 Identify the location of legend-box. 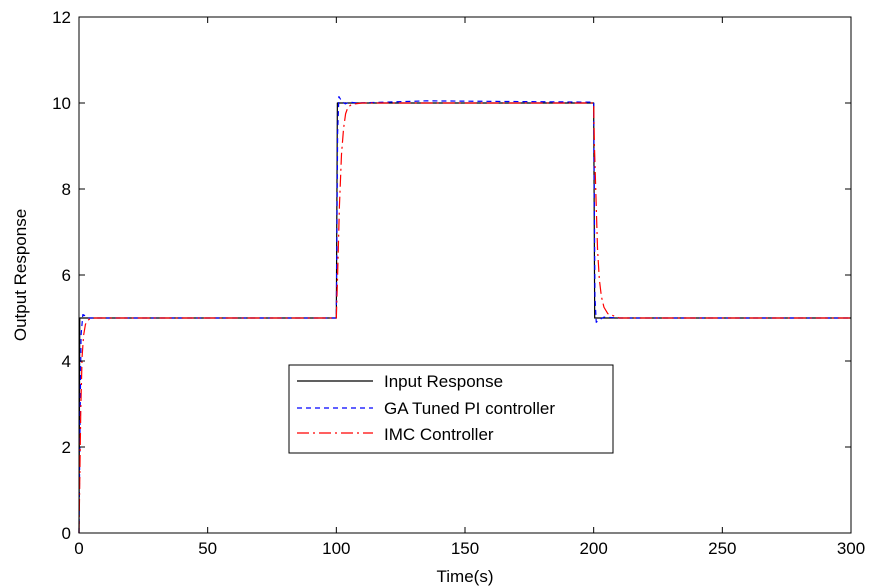
(451, 409).